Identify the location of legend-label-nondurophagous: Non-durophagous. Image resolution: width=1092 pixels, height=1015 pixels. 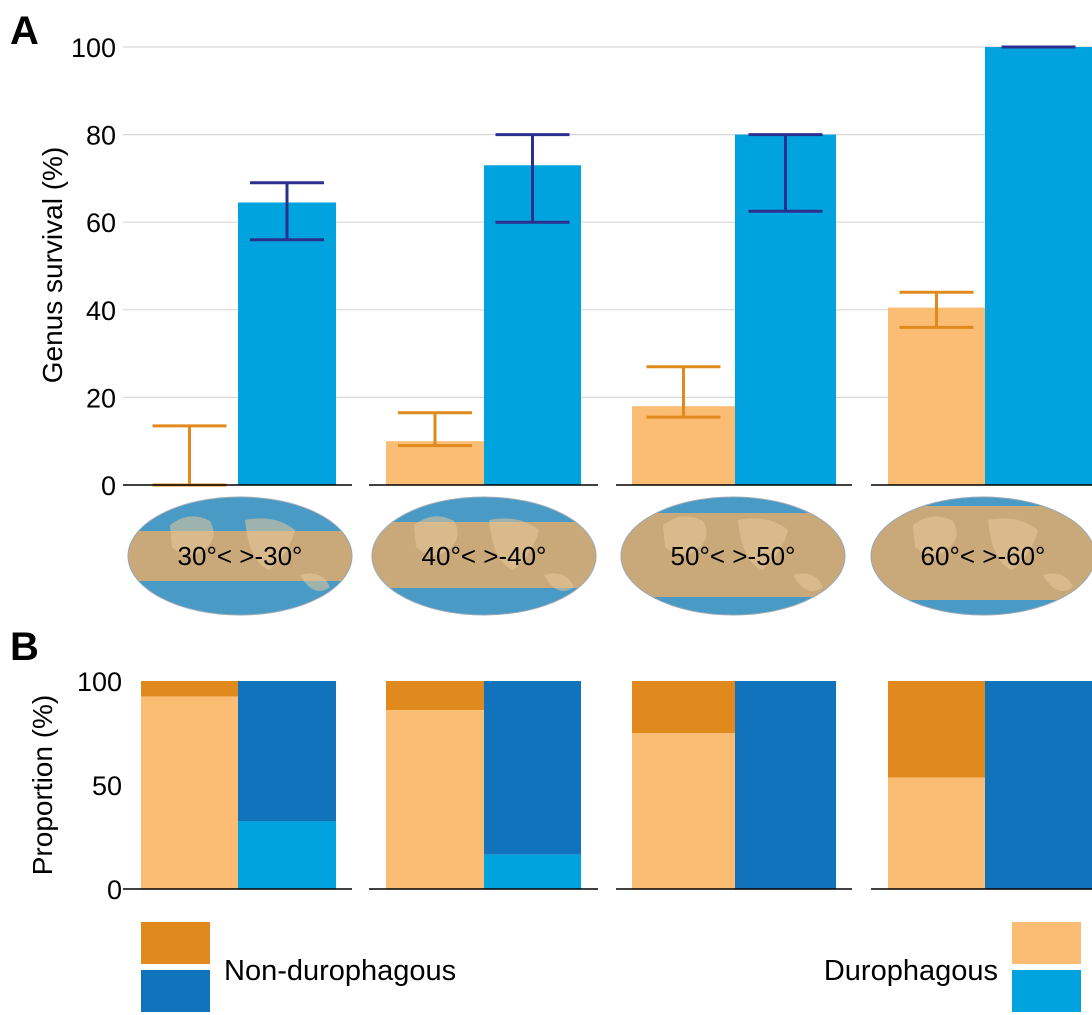
(340, 971).